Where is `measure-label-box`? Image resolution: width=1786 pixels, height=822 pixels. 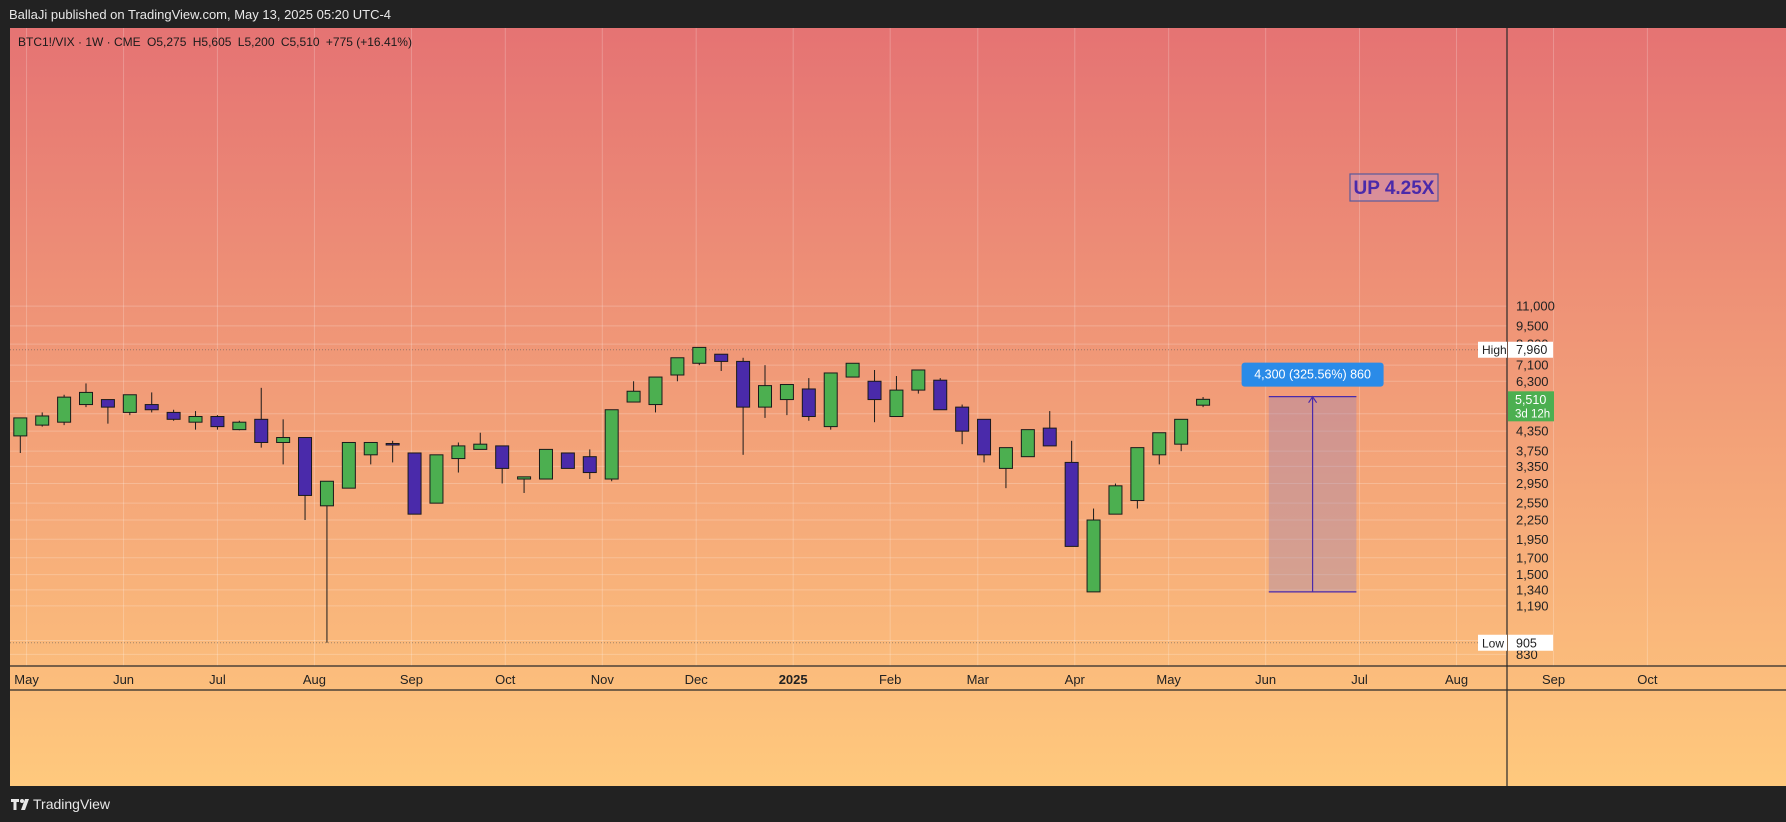
measure-label-box is located at coordinates (1312, 374).